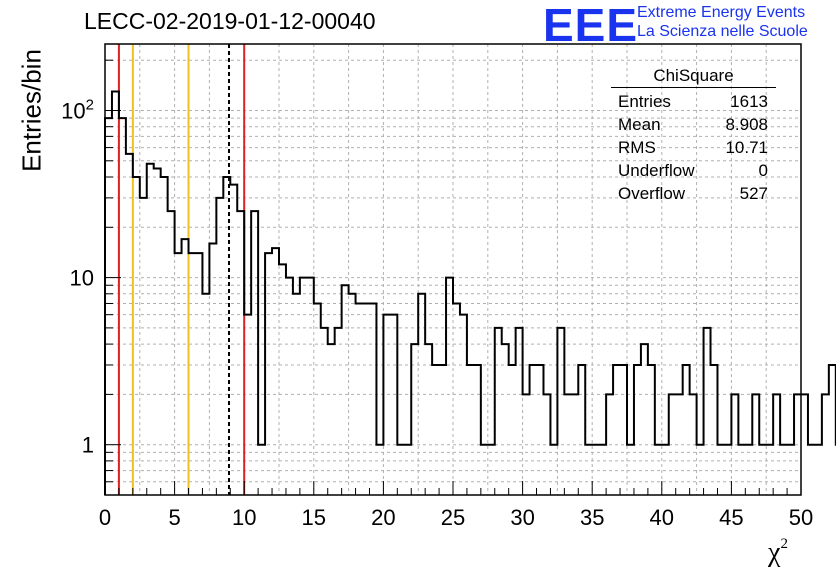  I want to click on logo-line-2: La Scienza nelle Scuole, so click(722, 31).